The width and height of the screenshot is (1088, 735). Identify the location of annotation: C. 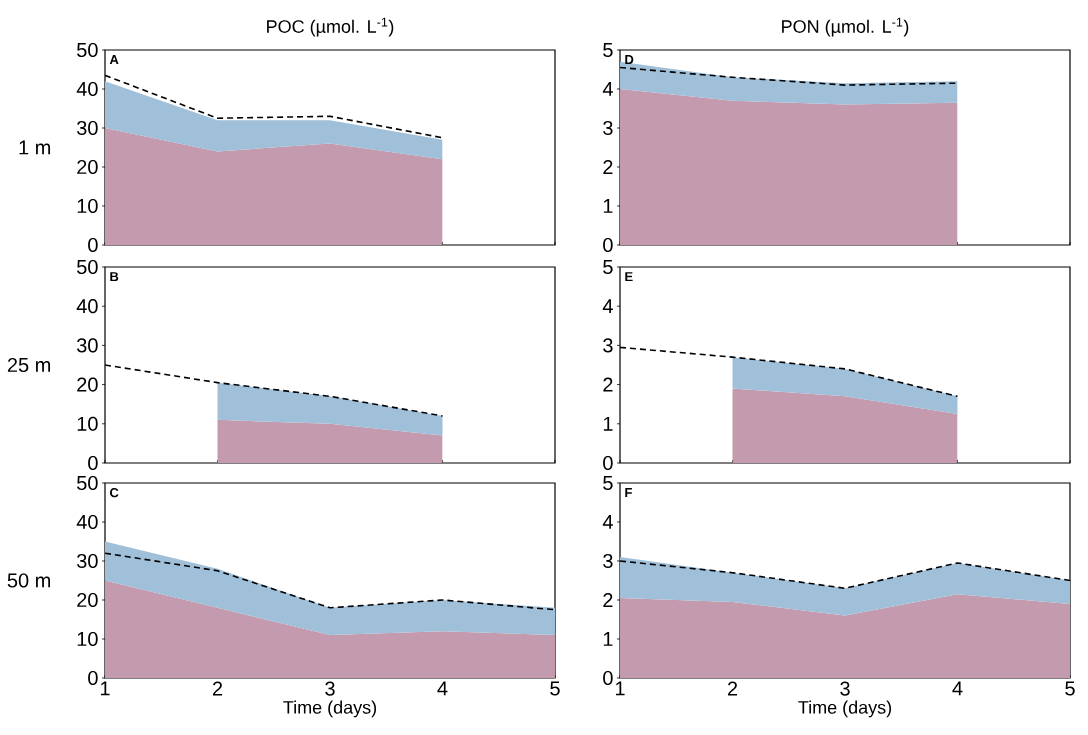
(114, 493).